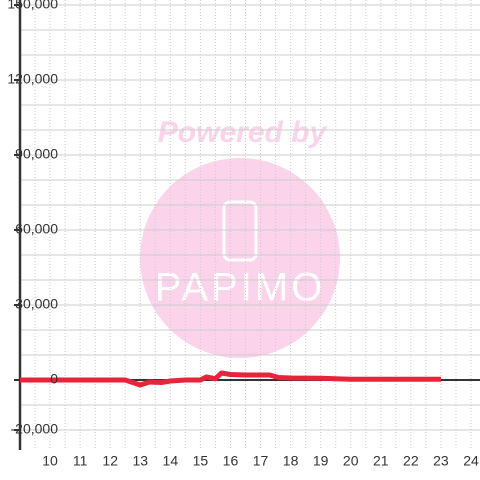 The height and width of the screenshot is (480, 480). What do you see at coordinates (80, 461) in the screenshot?
I see `x-tick-label: 11` at bounding box center [80, 461].